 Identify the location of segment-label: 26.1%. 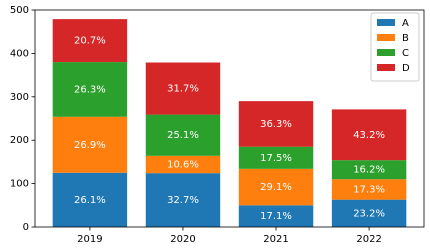
(90, 200).